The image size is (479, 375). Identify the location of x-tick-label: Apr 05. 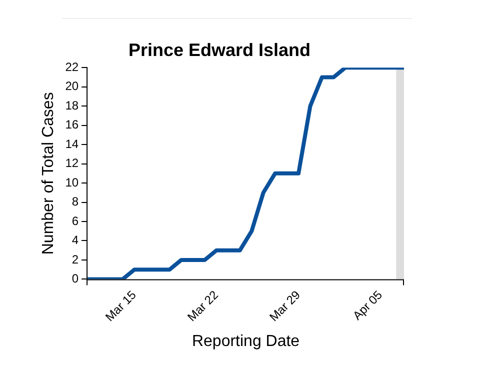
(368, 305).